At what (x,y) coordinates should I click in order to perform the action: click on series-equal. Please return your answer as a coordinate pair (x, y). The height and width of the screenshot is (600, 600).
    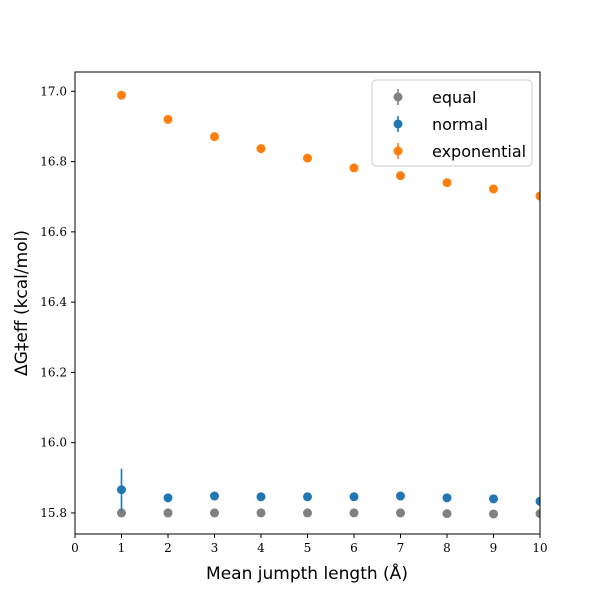
    Looking at the image, I should click on (328, 513).